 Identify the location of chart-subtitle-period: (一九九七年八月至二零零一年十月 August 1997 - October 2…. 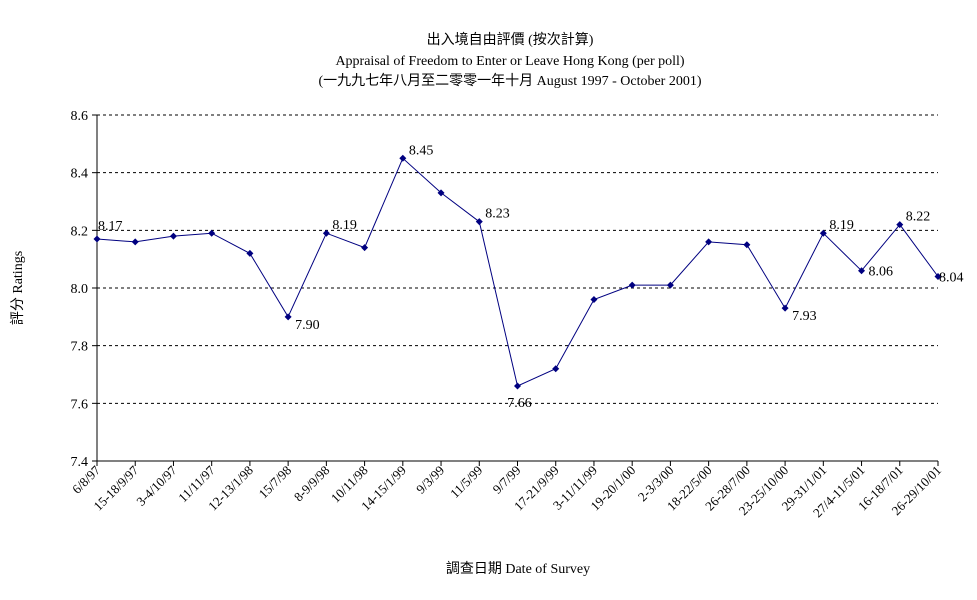
(509, 81).